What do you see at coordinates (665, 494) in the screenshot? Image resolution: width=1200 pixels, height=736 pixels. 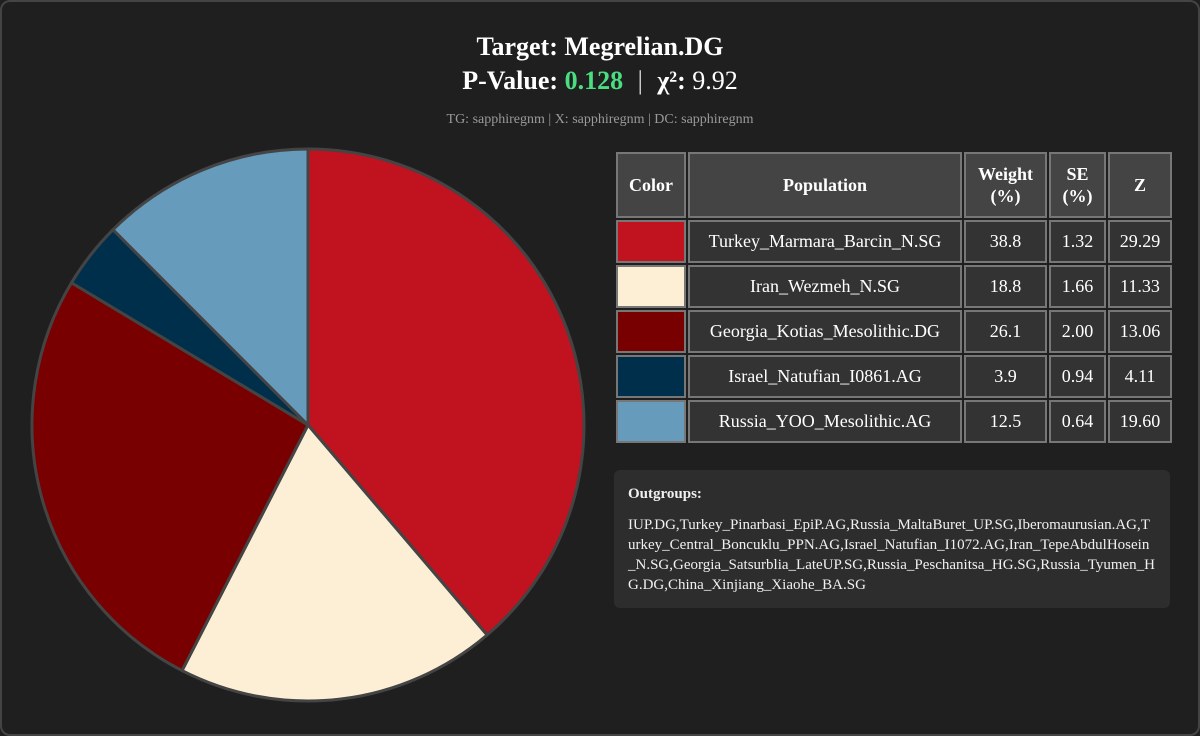 I see `outgroups-title: Outgroups:` at bounding box center [665, 494].